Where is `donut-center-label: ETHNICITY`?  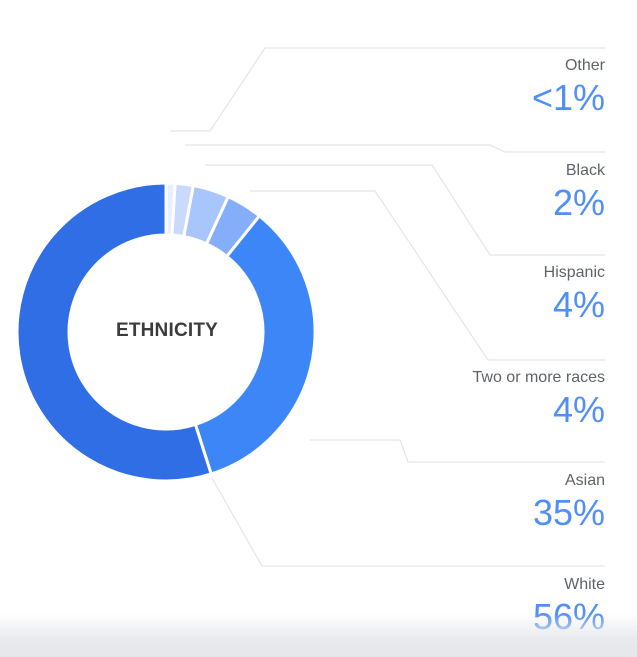
donut-center-label: ETHNICITY is located at coordinates (167, 330).